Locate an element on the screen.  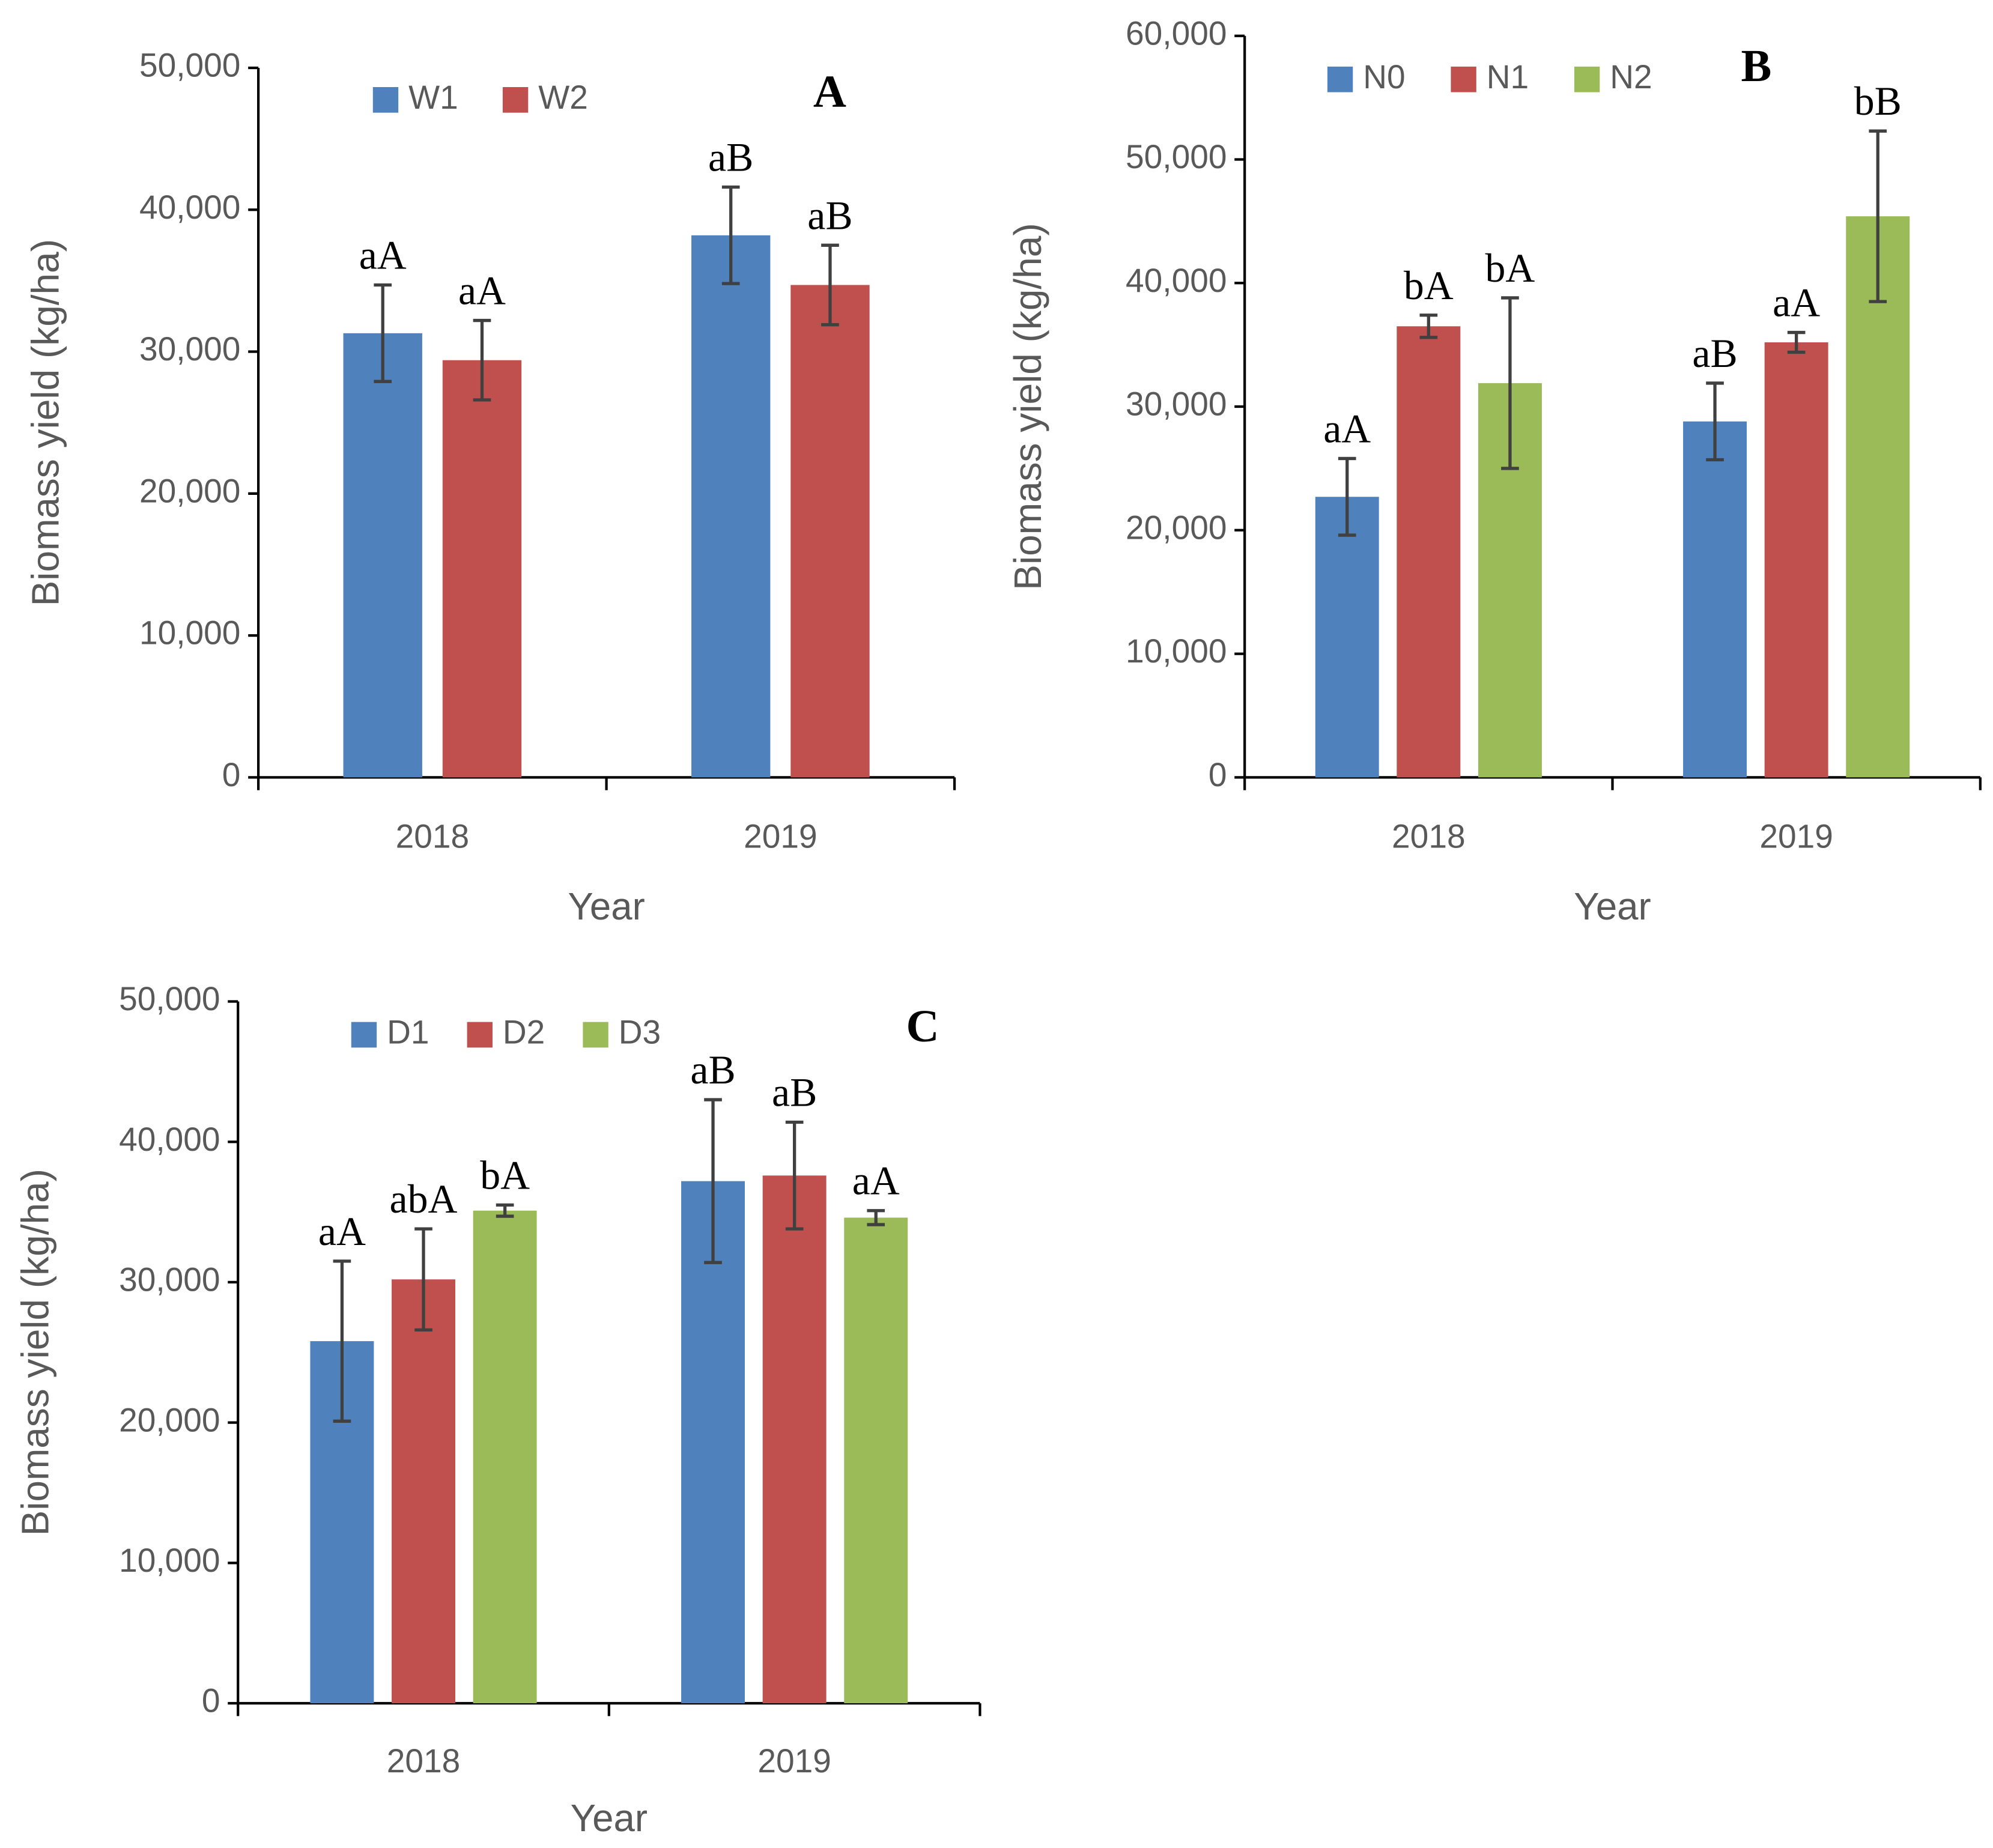
panel-letter: A is located at coordinates (829, 91).